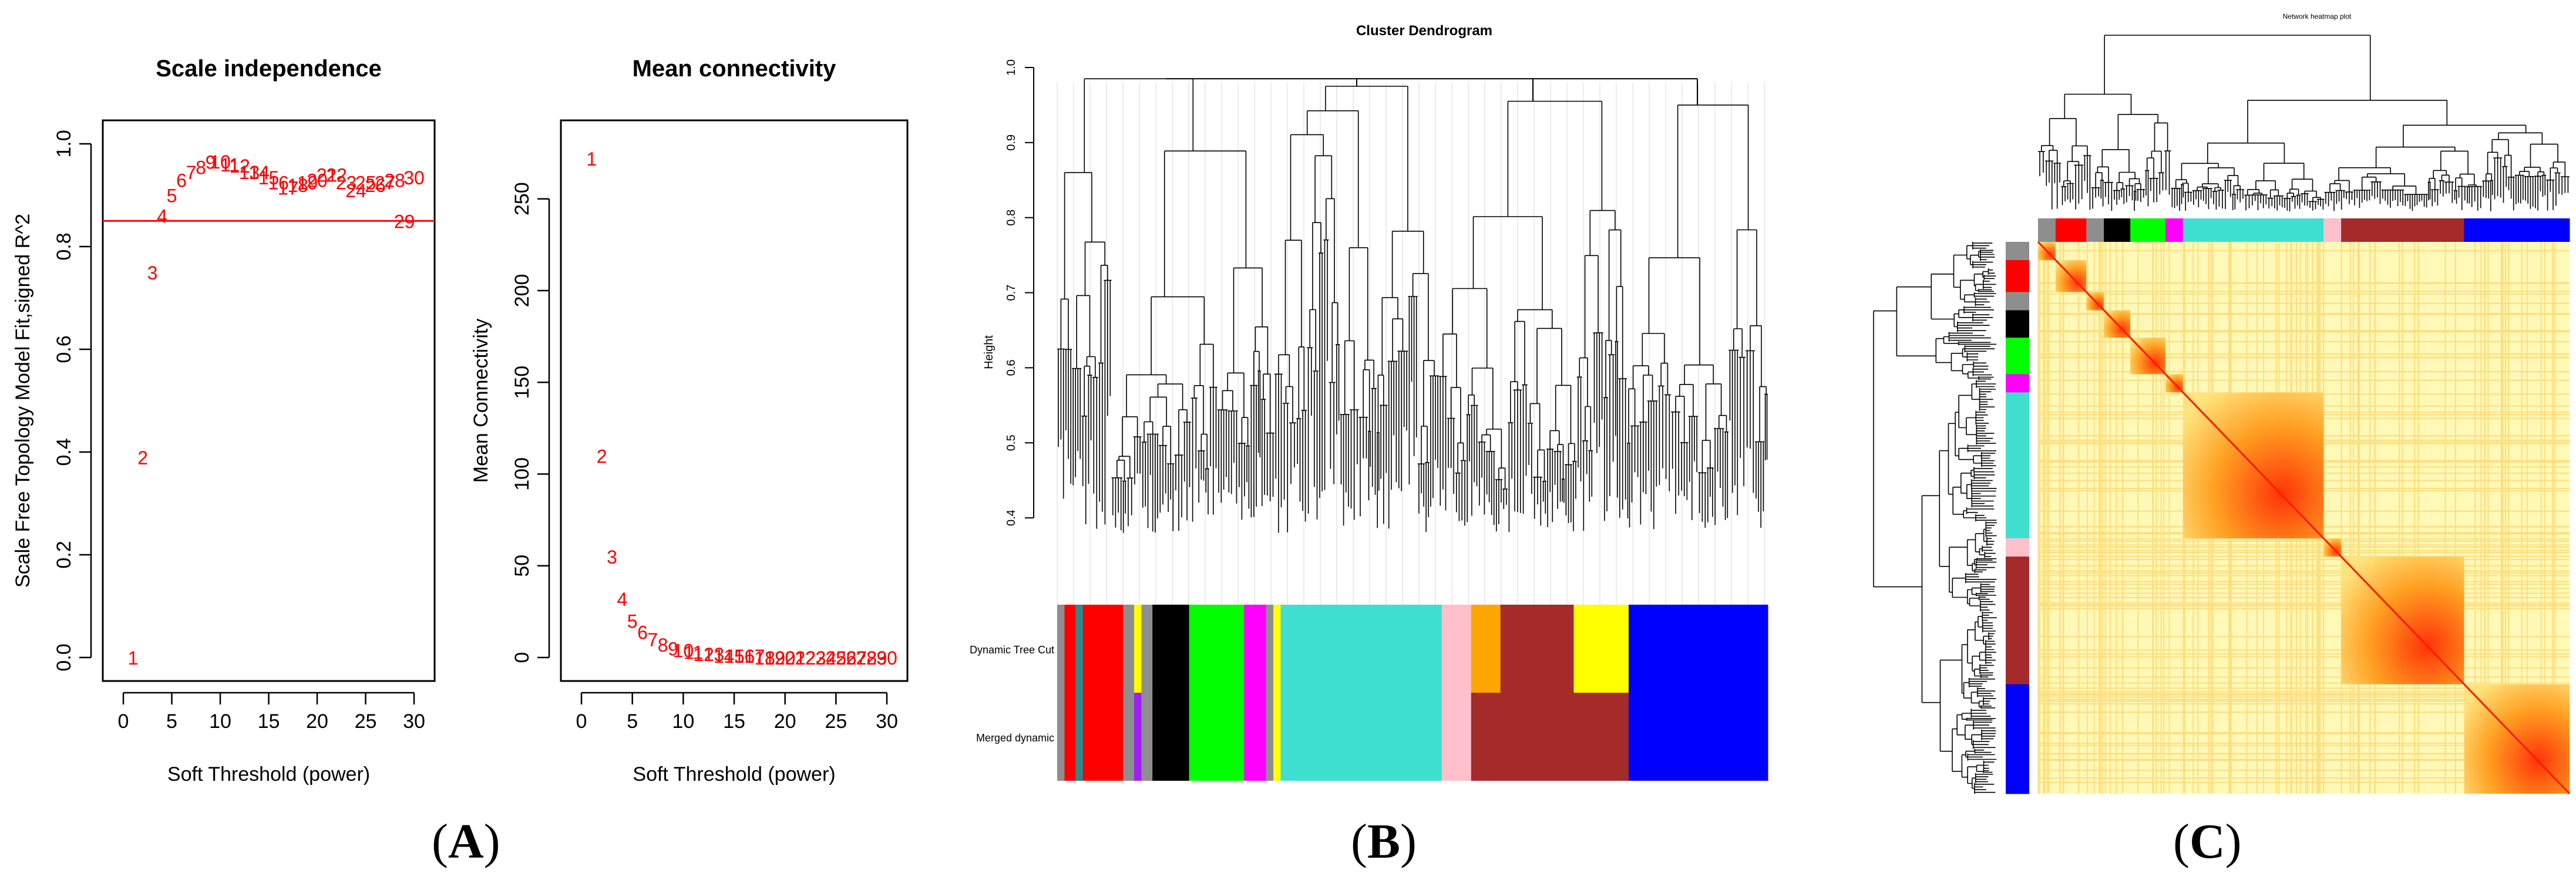  What do you see at coordinates (734, 721) in the screenshot?
I see `x-tick-label: 15` at bounding box center [734, 721].